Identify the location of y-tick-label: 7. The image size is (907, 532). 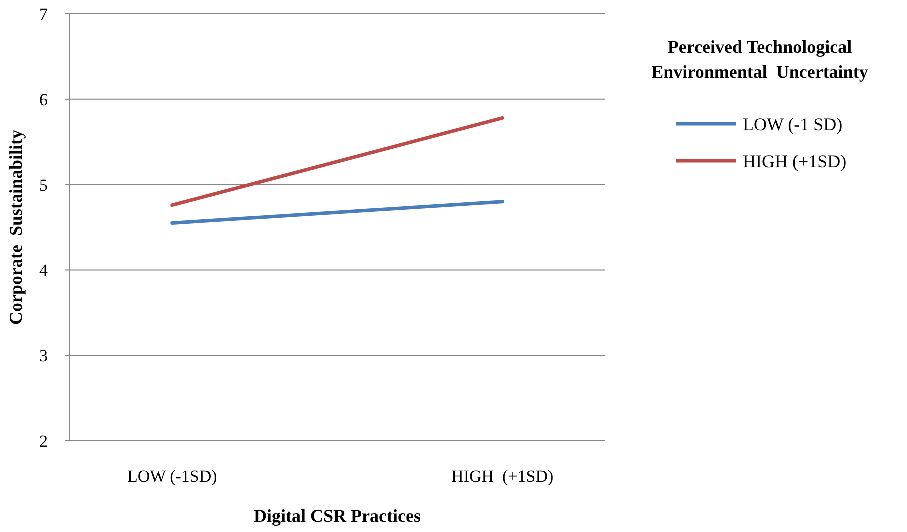
(44, 14).